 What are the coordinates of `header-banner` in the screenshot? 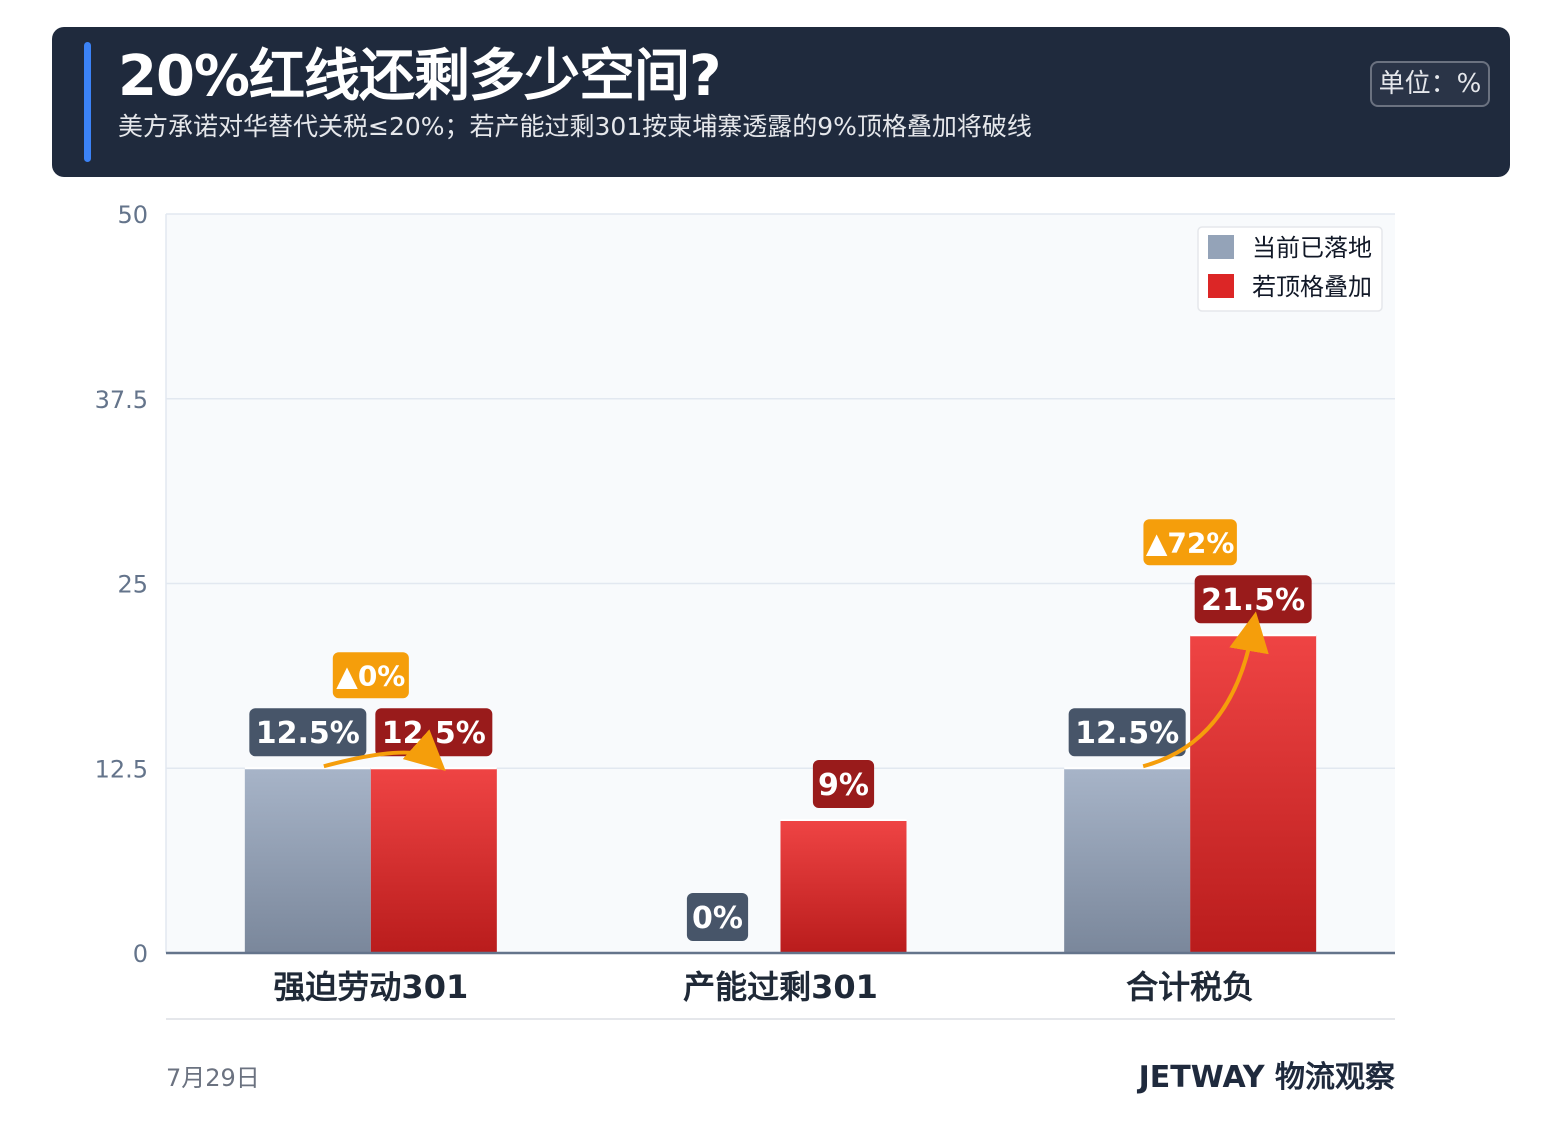 It's located at (781, 102).